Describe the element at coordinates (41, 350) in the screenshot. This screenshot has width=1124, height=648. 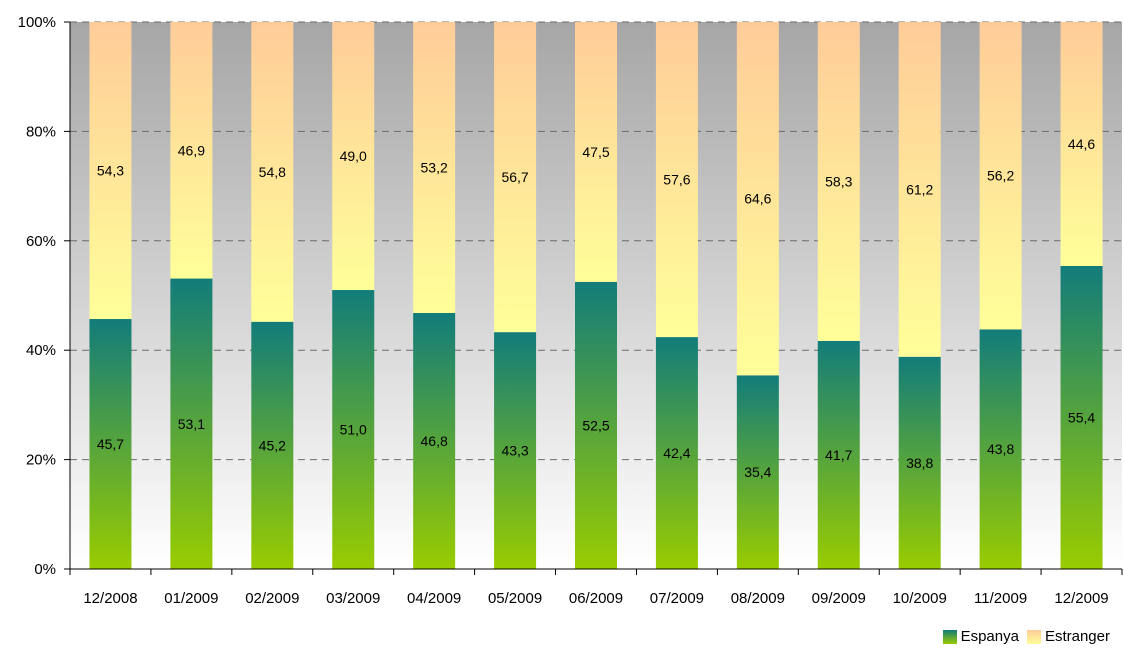
I see `y-tick-label: 40%` at that location.